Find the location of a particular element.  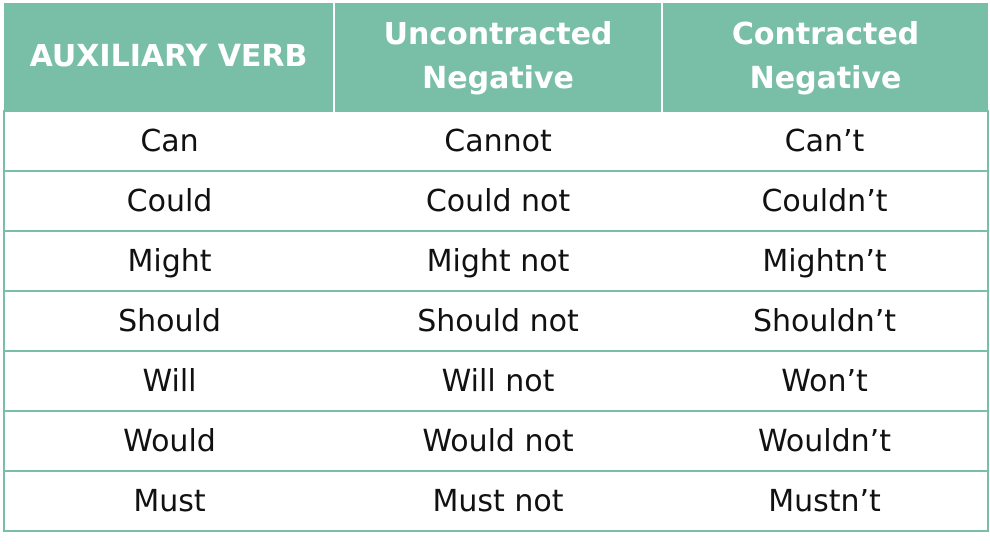

cell-verb: Would is located at coordinates (168, 441).